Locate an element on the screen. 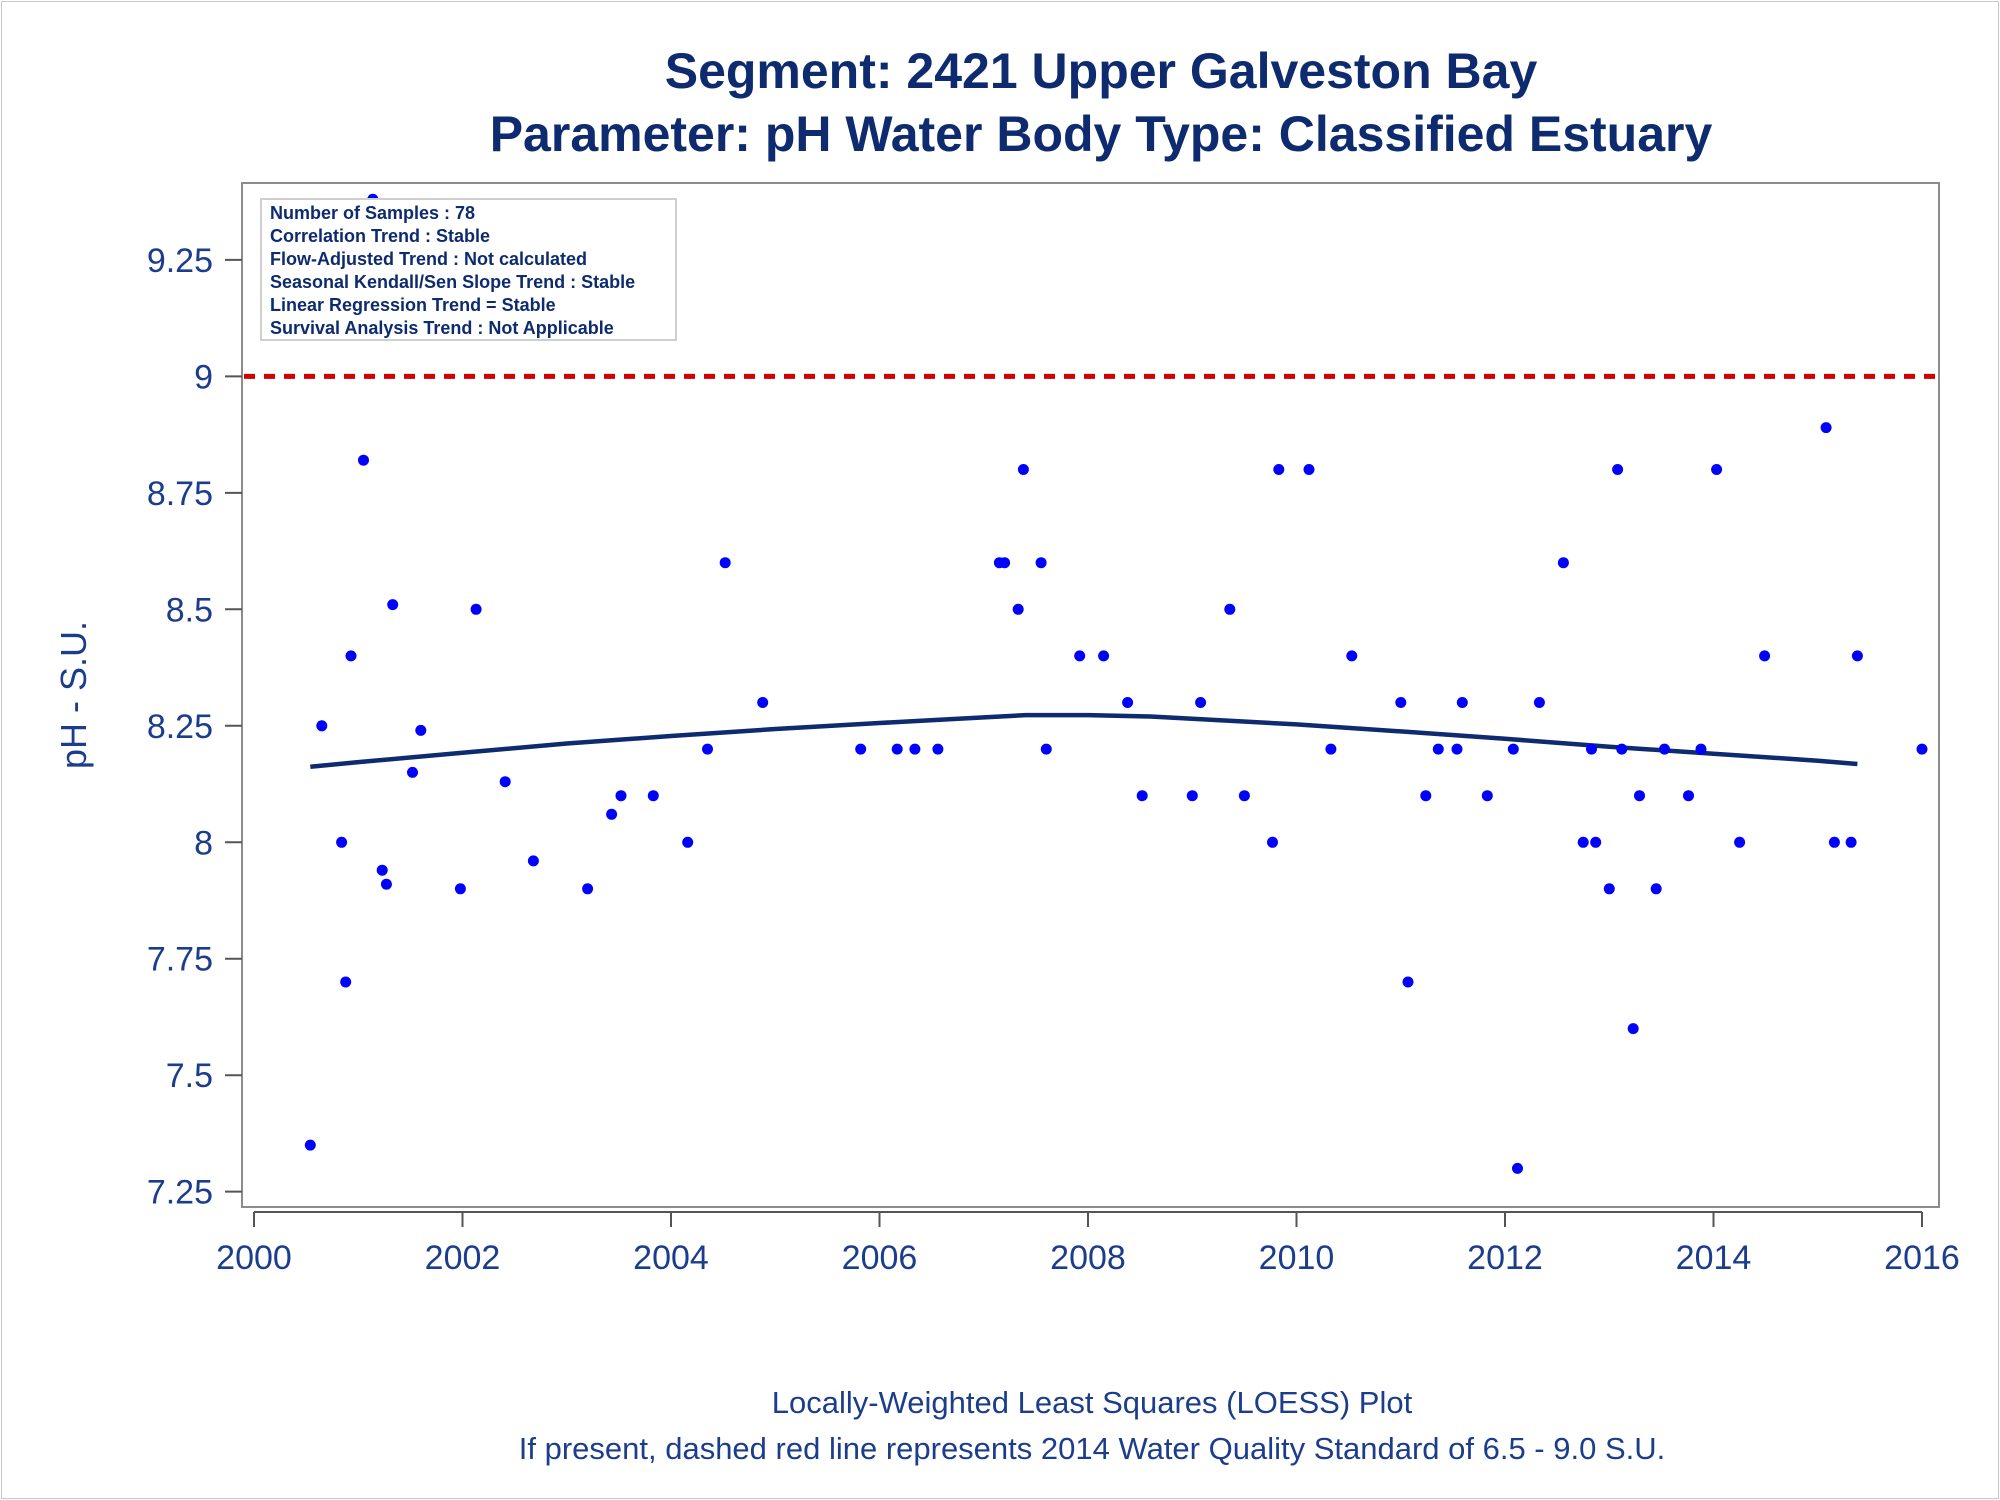  x-tick-label: 2004 is located at coordinates (671, 1258).